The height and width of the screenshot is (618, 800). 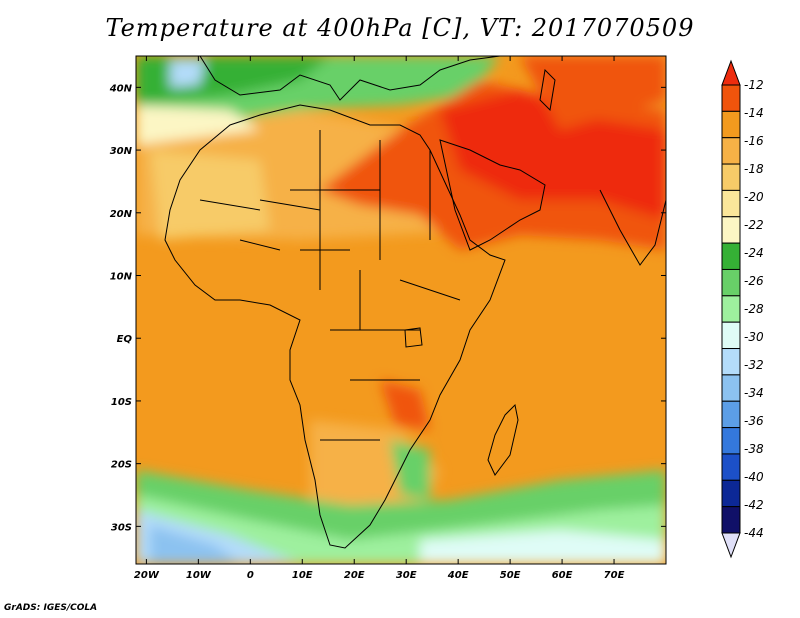 What do you see at coordinates (121, 151) in the screenshot?
I see `lat-tick-label: 30N` at bounding box center [121, 151].